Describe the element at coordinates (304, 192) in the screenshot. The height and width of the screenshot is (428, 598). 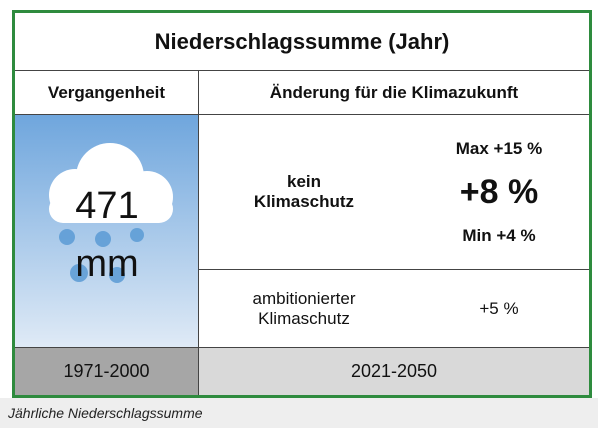
I see `scenario-label: kein Klimaschutz` at that location.